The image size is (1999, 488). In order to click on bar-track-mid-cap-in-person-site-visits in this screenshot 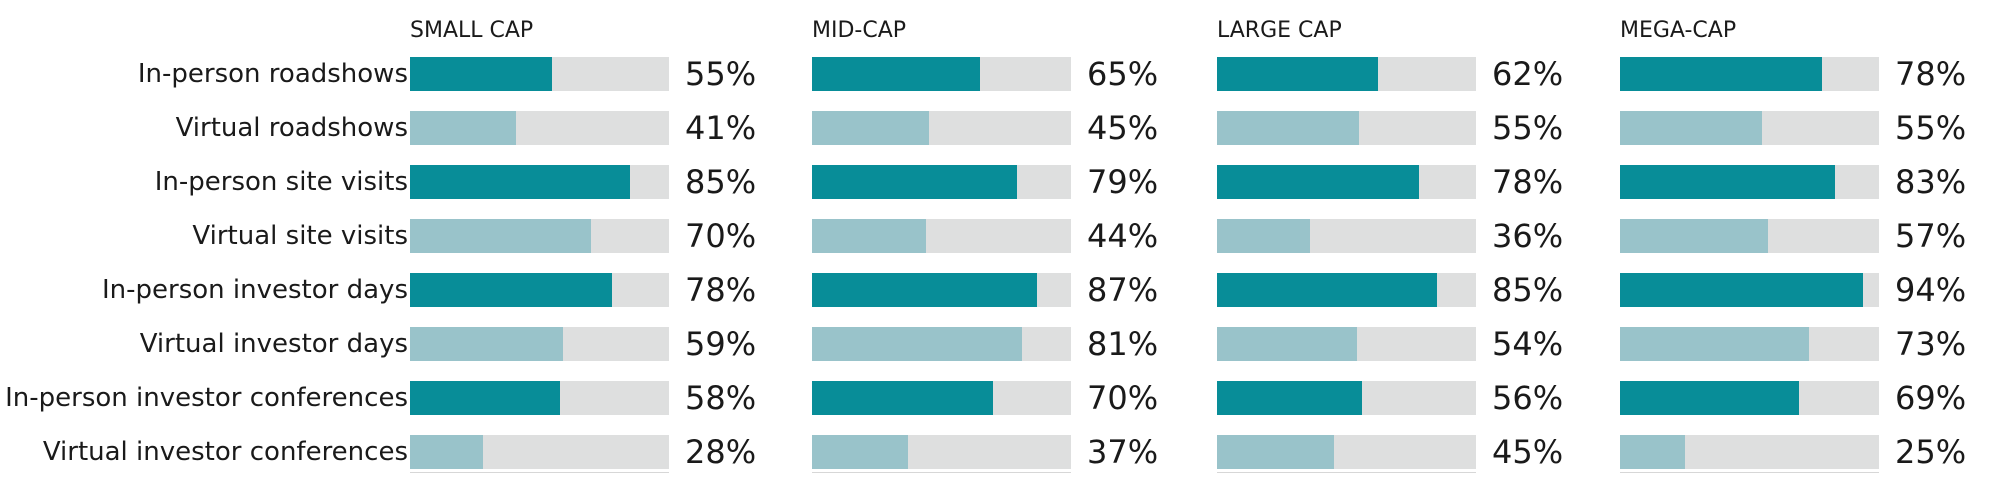, I will do `click(941, 182)`.